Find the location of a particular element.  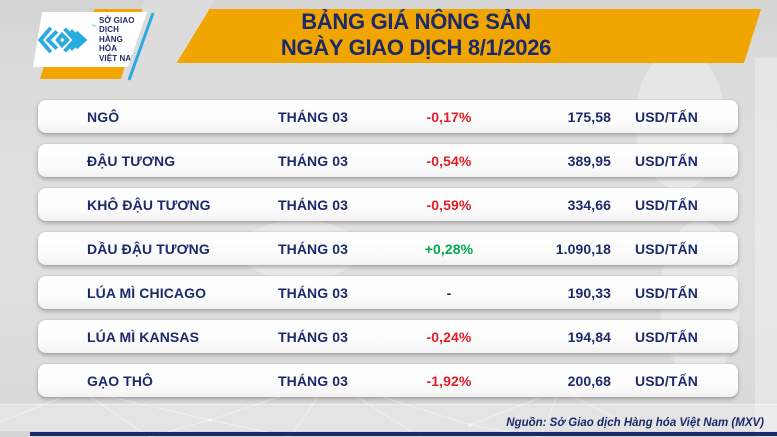

commodity-name: ĐẬU TƯƠNG is located at coordinates (131, 160).